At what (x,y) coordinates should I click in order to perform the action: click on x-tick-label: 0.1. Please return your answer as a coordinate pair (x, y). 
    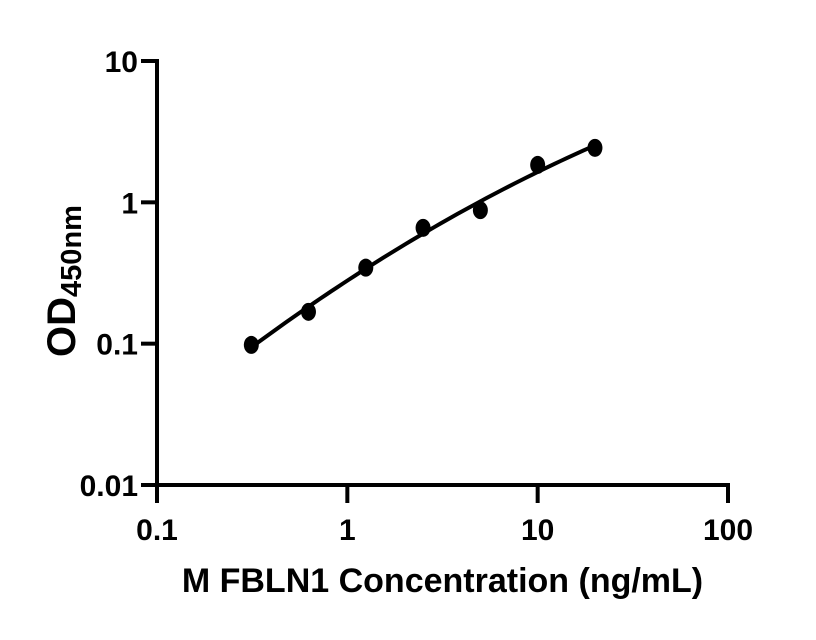
    Looking at the image, I should click on (157, 530).